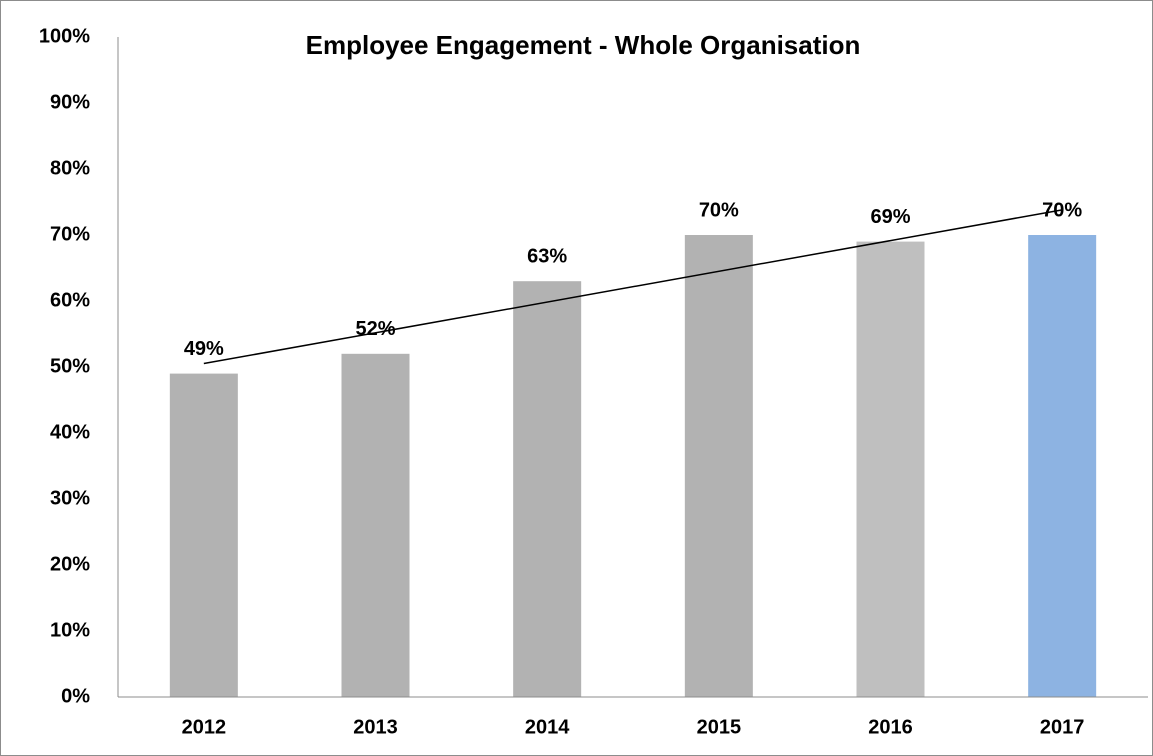  I want to click on y-tick-label: 90%, so click(70, 102).